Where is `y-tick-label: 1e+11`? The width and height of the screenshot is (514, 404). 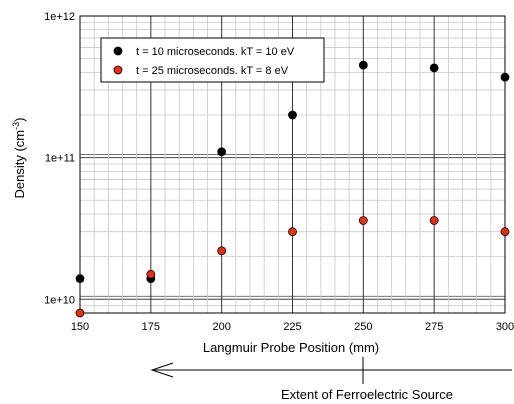 y-tick-label: 1e+11 is located at coordinates (60, 159).